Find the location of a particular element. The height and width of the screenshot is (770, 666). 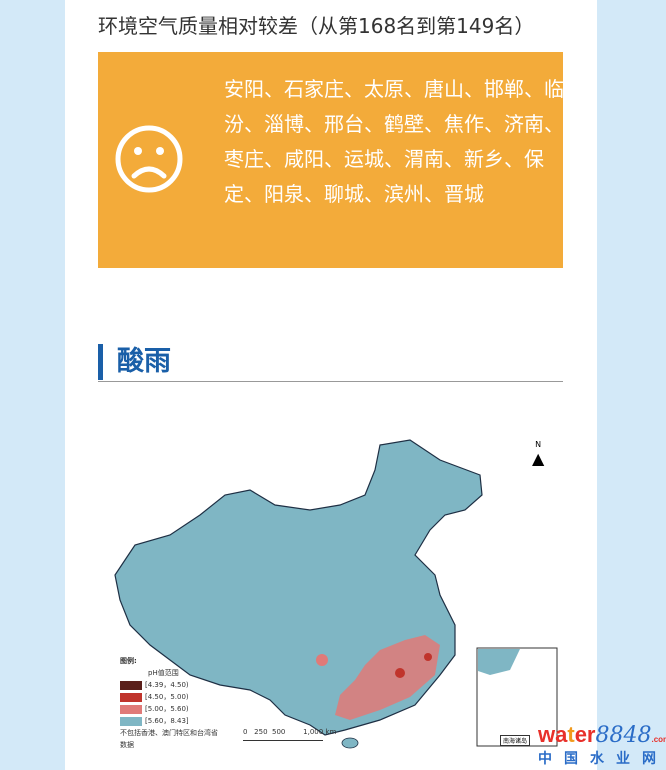

legend-item: [5.00，5.60) is located at coordinates (170, 709).